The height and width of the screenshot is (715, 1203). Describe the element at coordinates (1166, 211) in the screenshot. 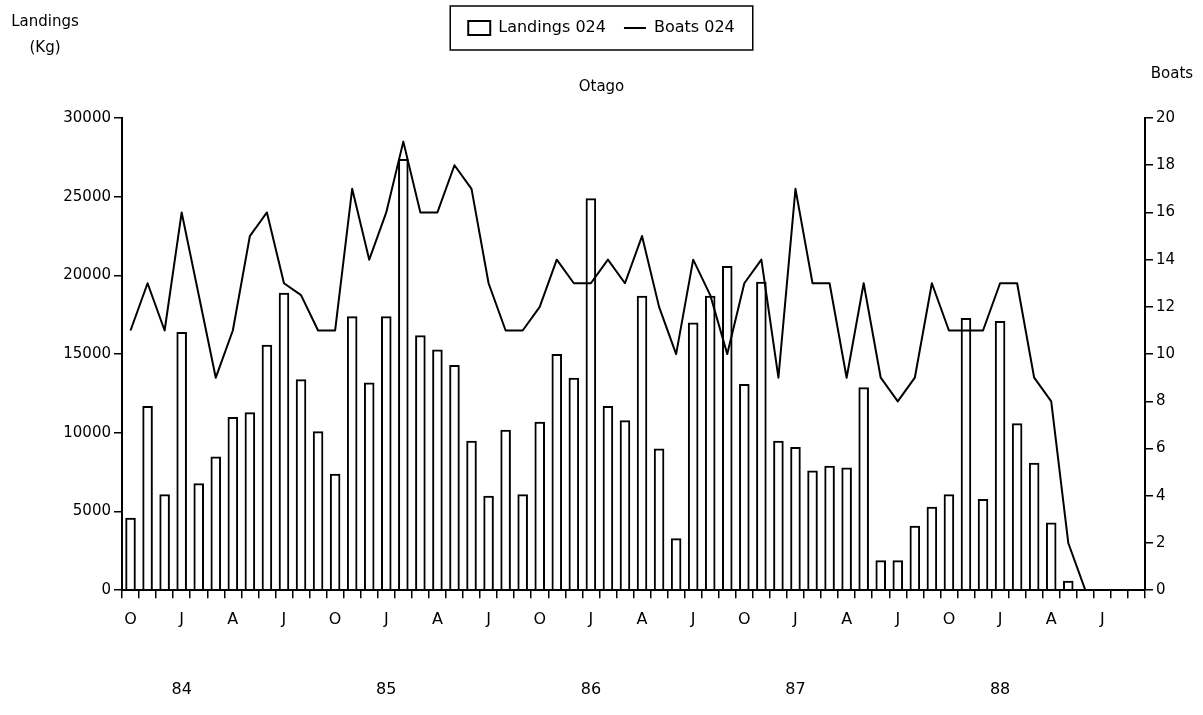

I see `y2-tick-label: 16` at that location.